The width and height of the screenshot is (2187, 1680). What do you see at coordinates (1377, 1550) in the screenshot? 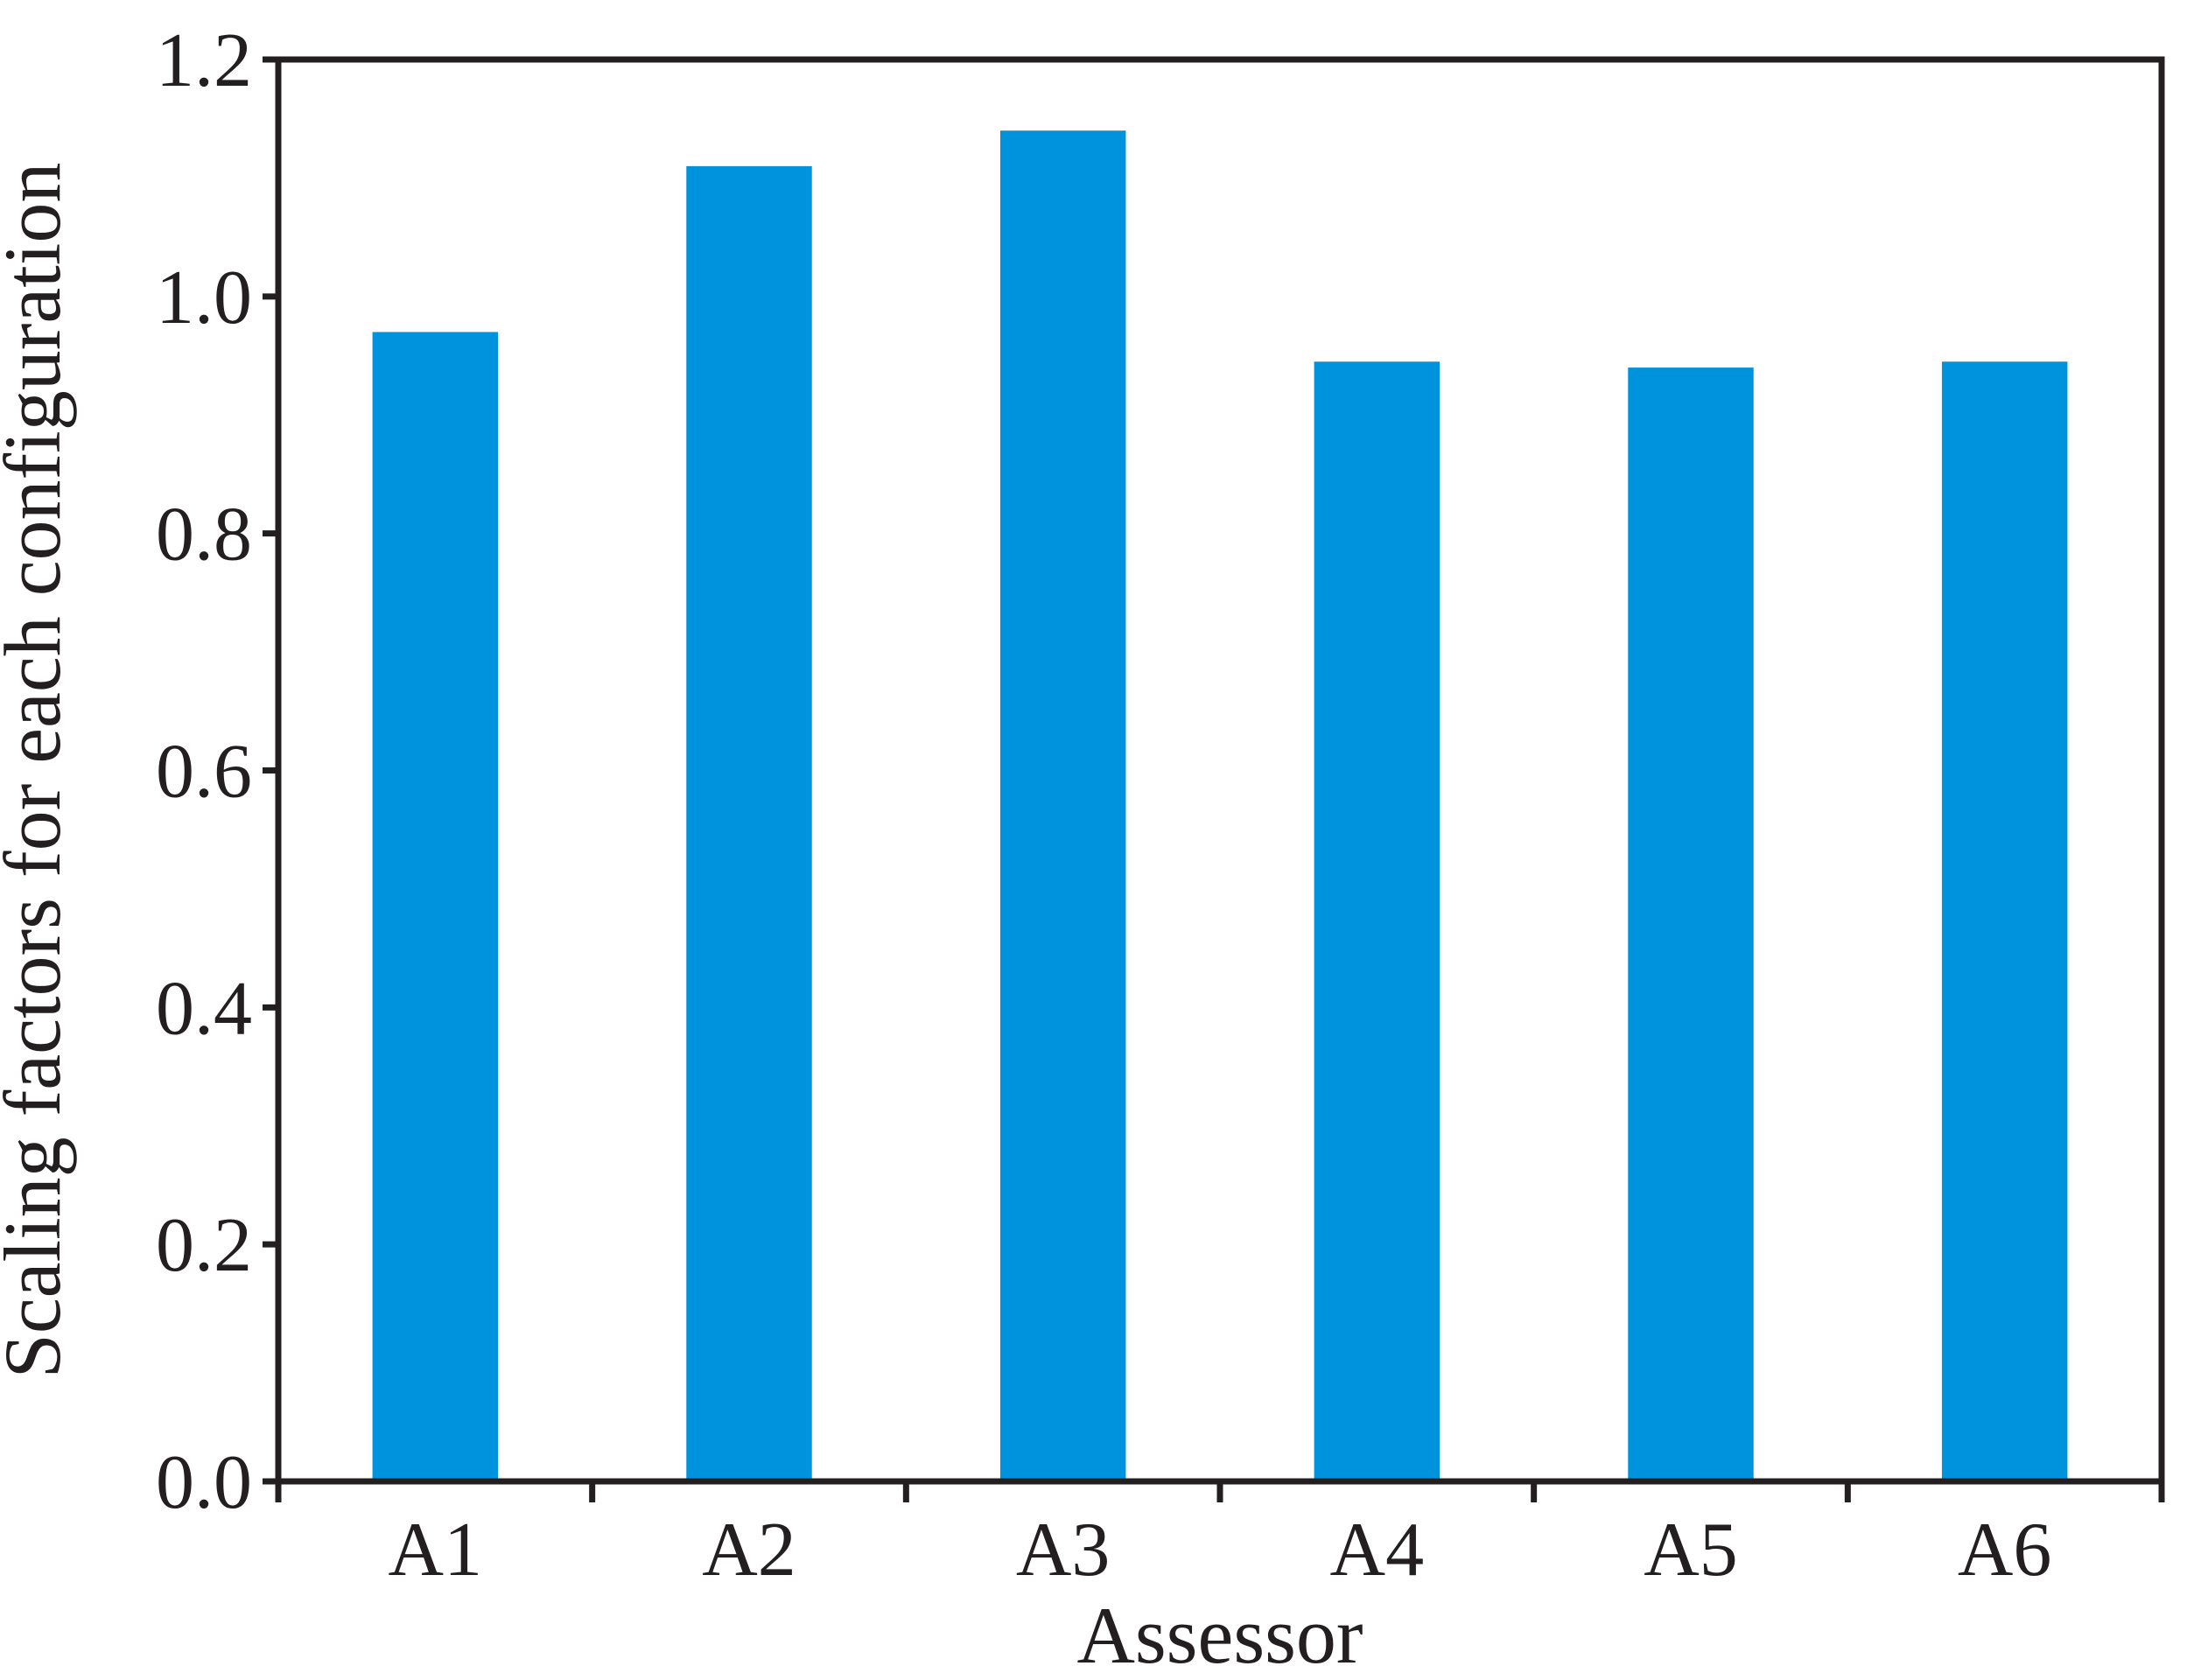
I see `x-tick-label-a4: A4` at bounding box center [1377, 1550].